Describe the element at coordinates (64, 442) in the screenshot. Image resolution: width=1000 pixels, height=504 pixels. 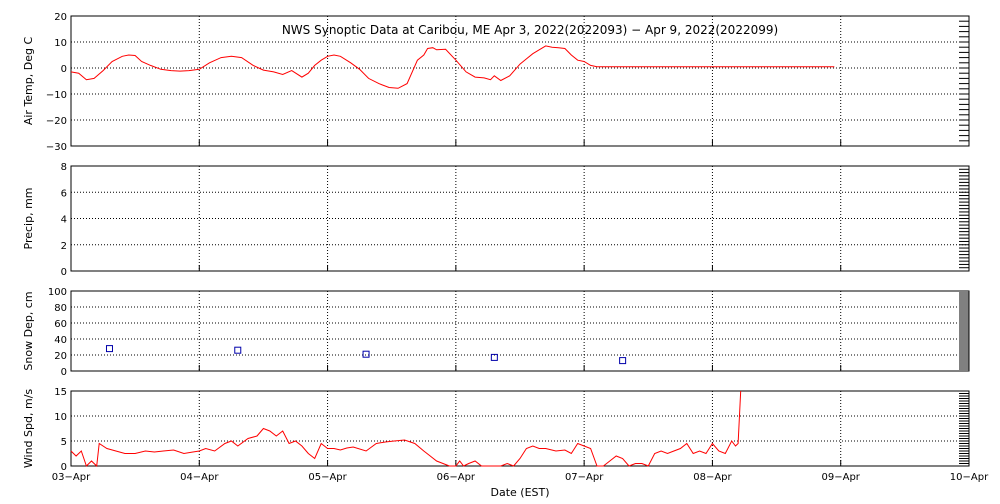
I see `wind-speed-ytick-label: 5` at that location.